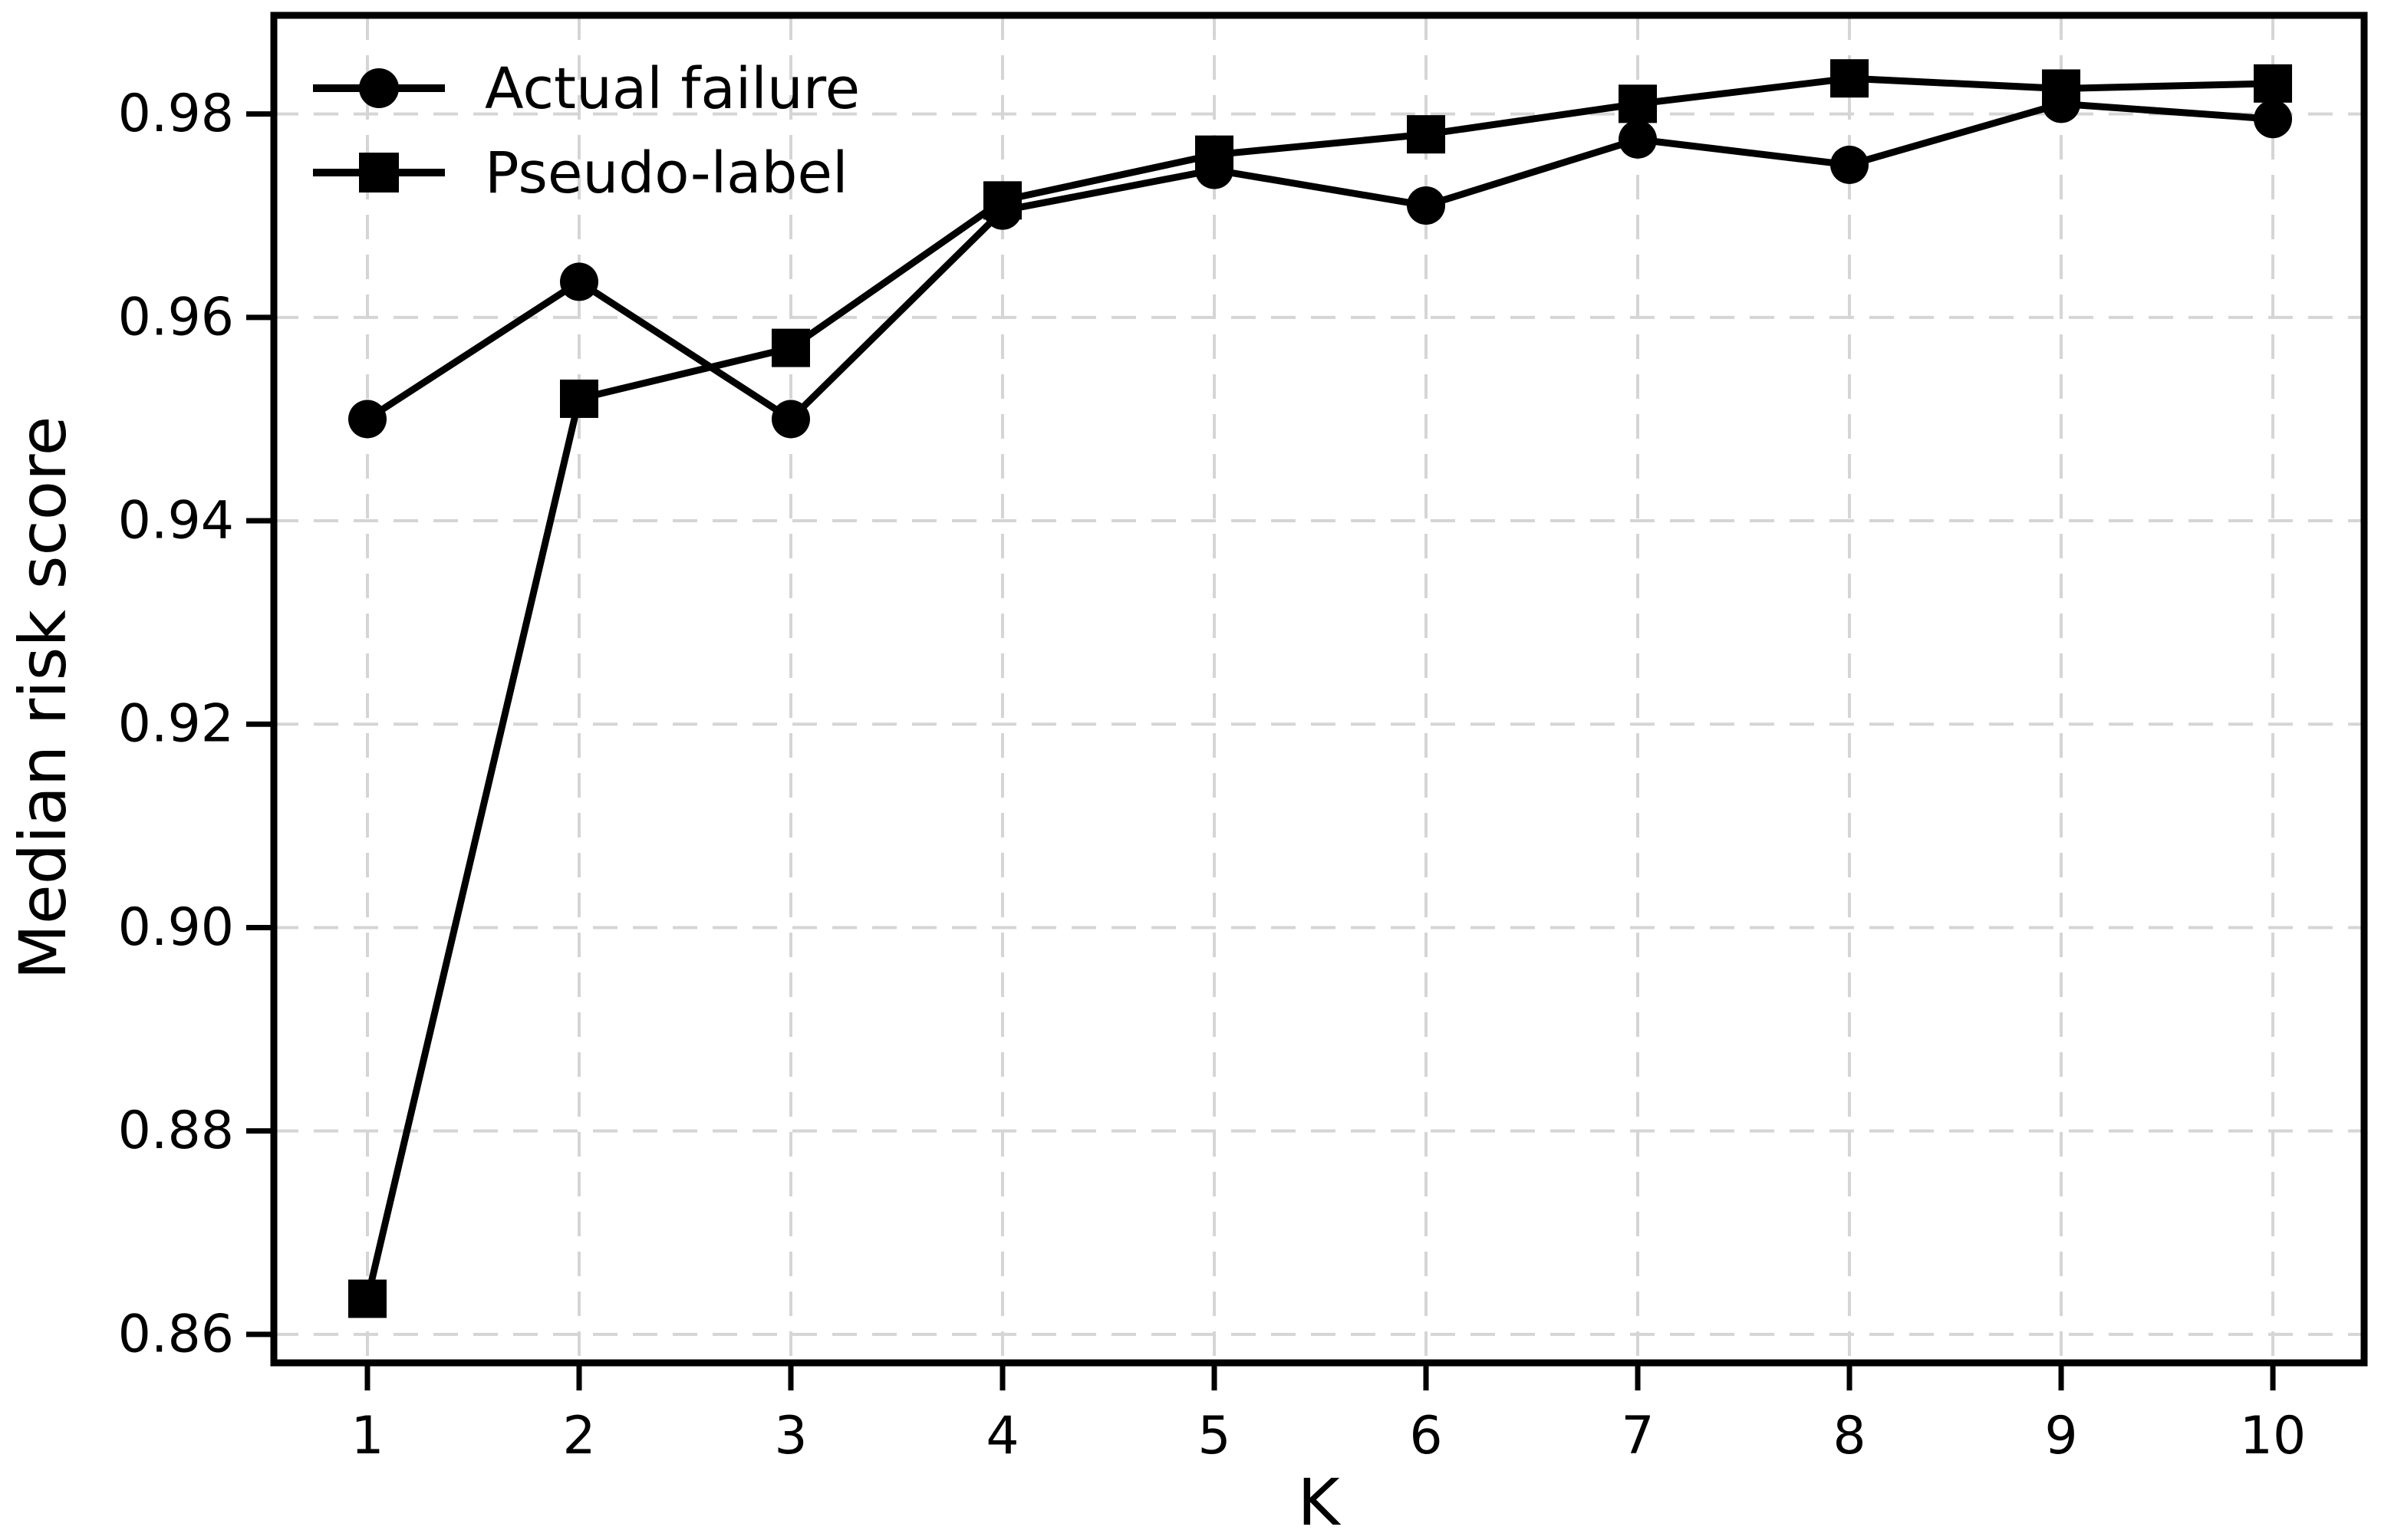  What do you see at coordinates (367, 1436) in the screenshot?
I see `x-tick-label: 1` at bounding box center [367, 1436].